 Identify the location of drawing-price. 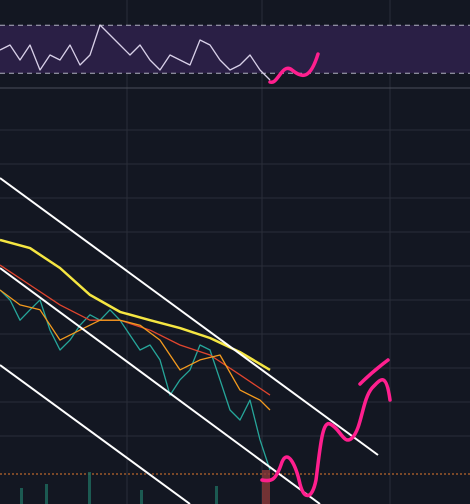
(326, 428).